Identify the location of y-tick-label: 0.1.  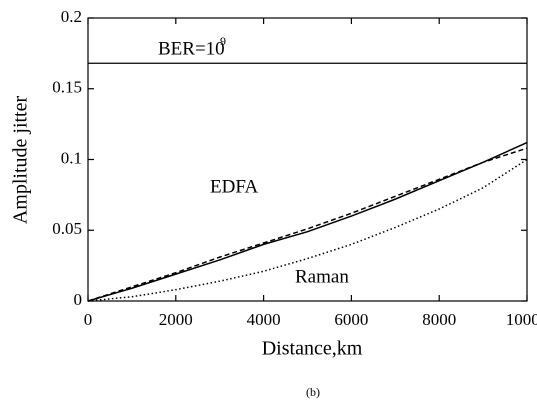
(71, 157).